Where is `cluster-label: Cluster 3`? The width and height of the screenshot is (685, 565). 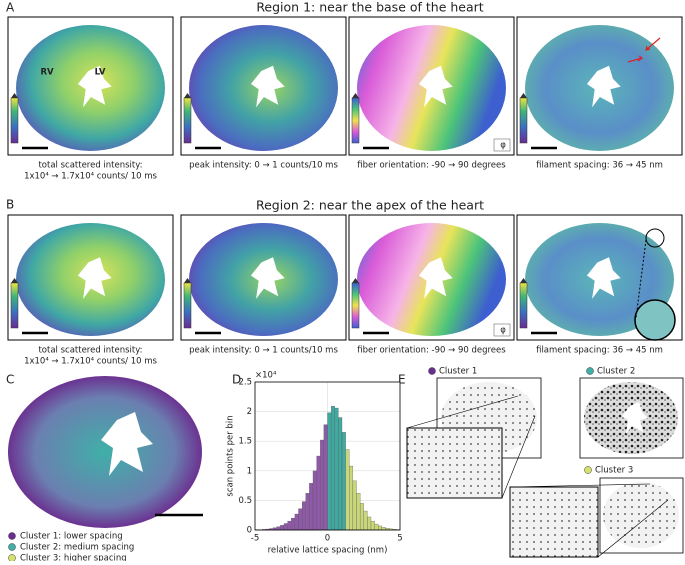
cluster-label: Cluster 3 is located at coordinates (614, 471).